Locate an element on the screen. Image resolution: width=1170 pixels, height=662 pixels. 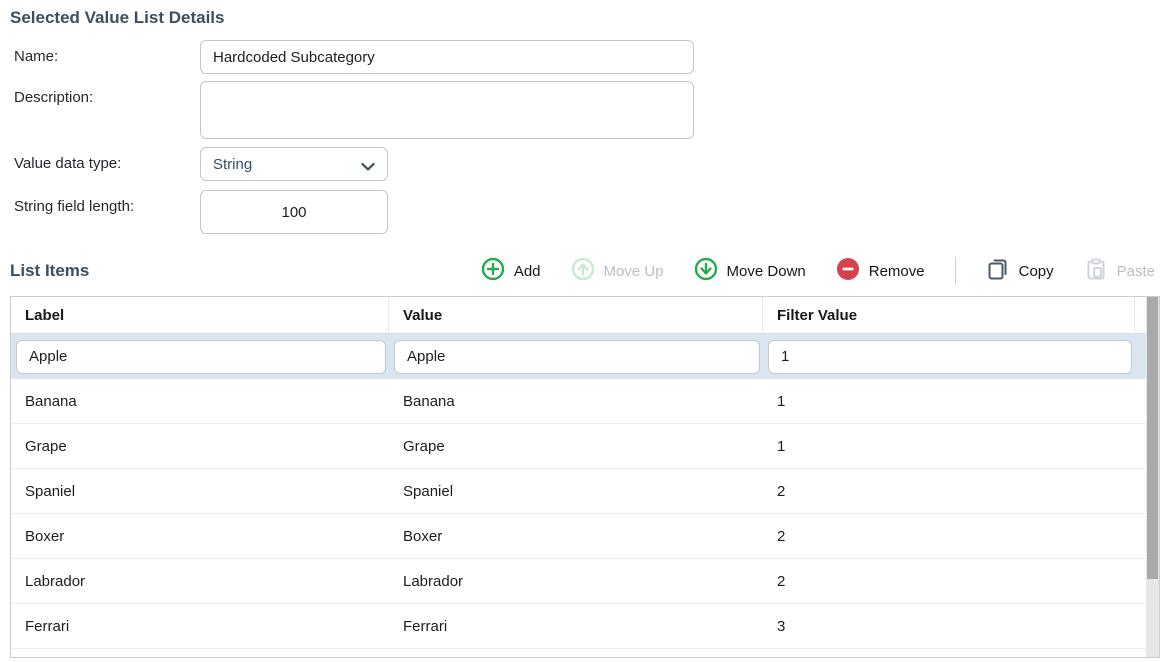
add-icon is located at coordinates (493, 271).